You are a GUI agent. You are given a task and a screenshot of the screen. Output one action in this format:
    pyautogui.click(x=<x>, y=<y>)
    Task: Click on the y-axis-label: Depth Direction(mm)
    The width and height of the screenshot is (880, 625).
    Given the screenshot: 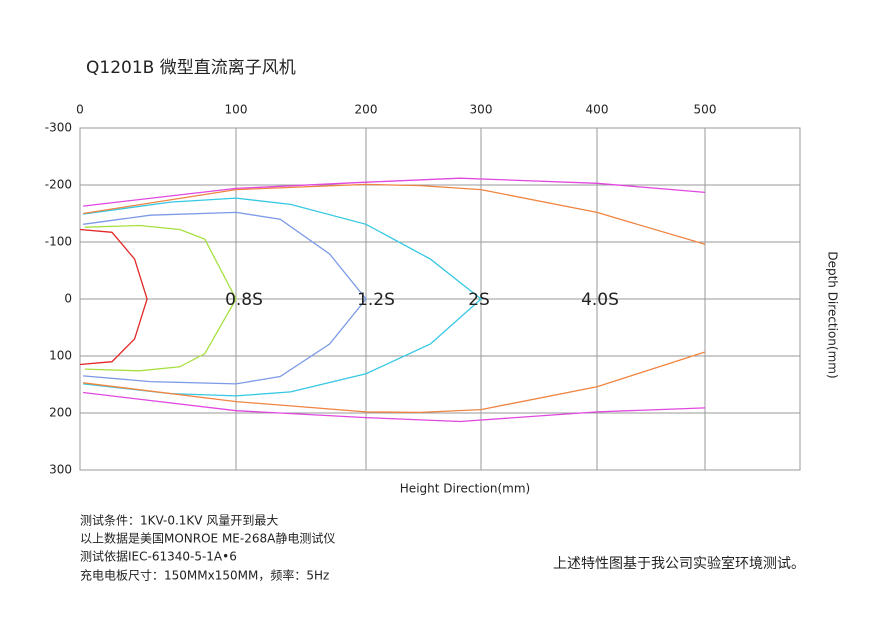 What is the action you would take?
    pyautogui.click(x=833, y=314)
    